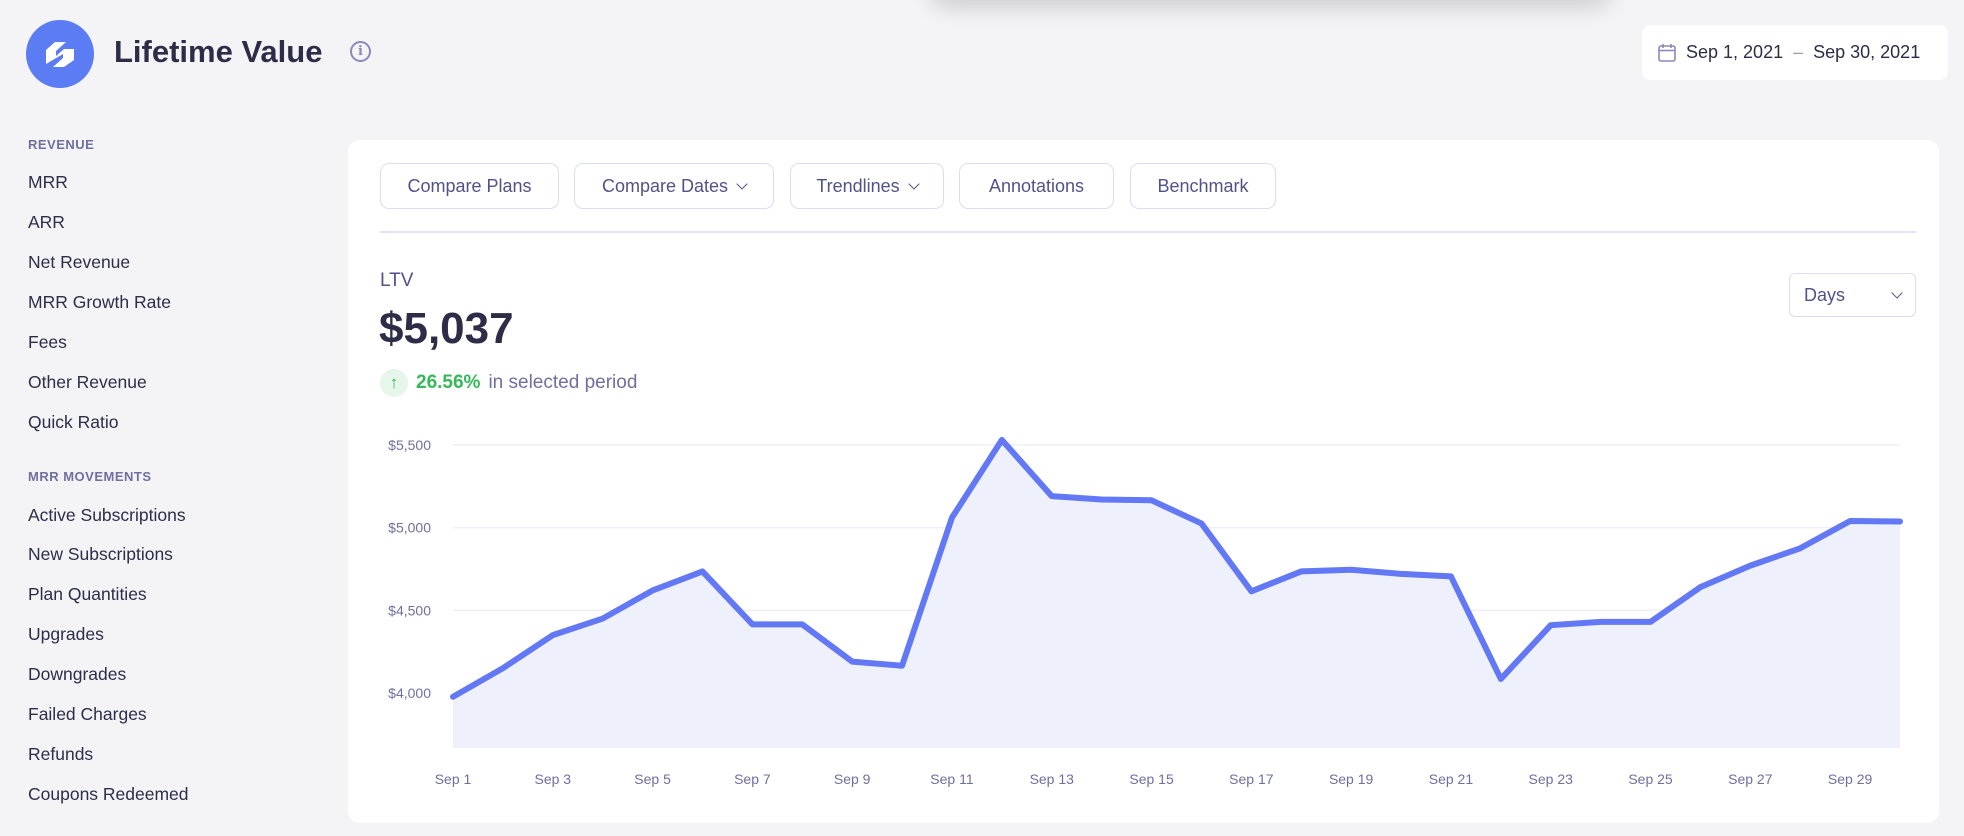  What do you see at coordinates (652, 779) in the screenshot?
I see `x-tick-label: Sep 5` at bounding box center [652, 779].